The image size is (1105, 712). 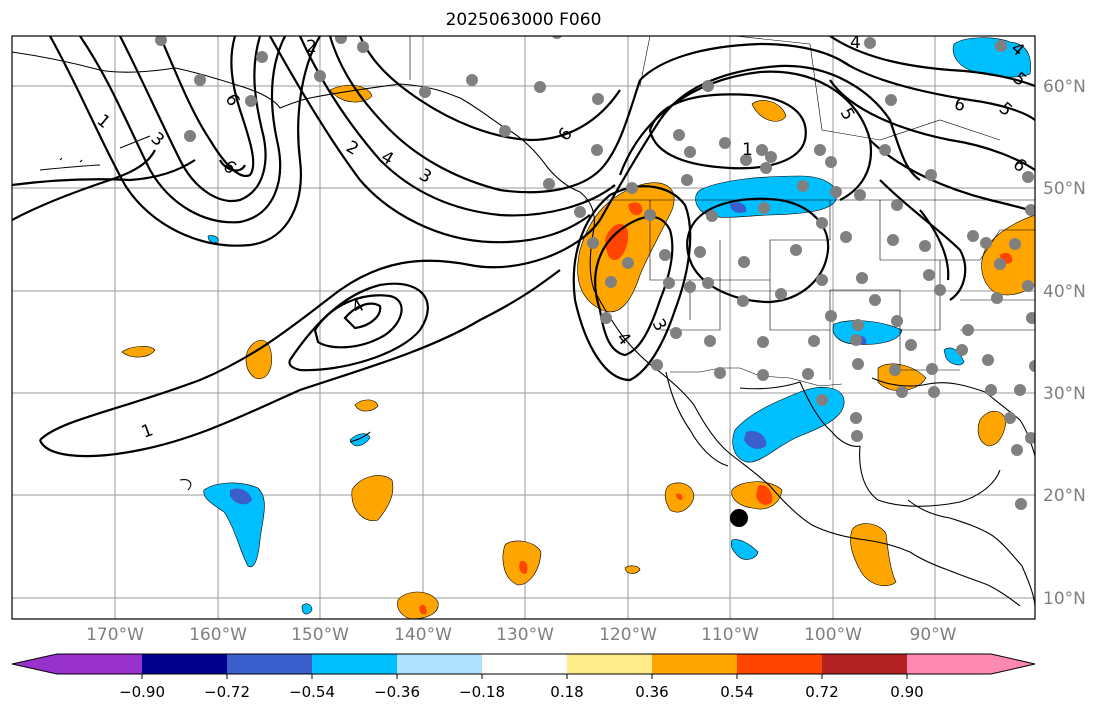 I want to click on contour-label: 4, so click(x=855, y=43).